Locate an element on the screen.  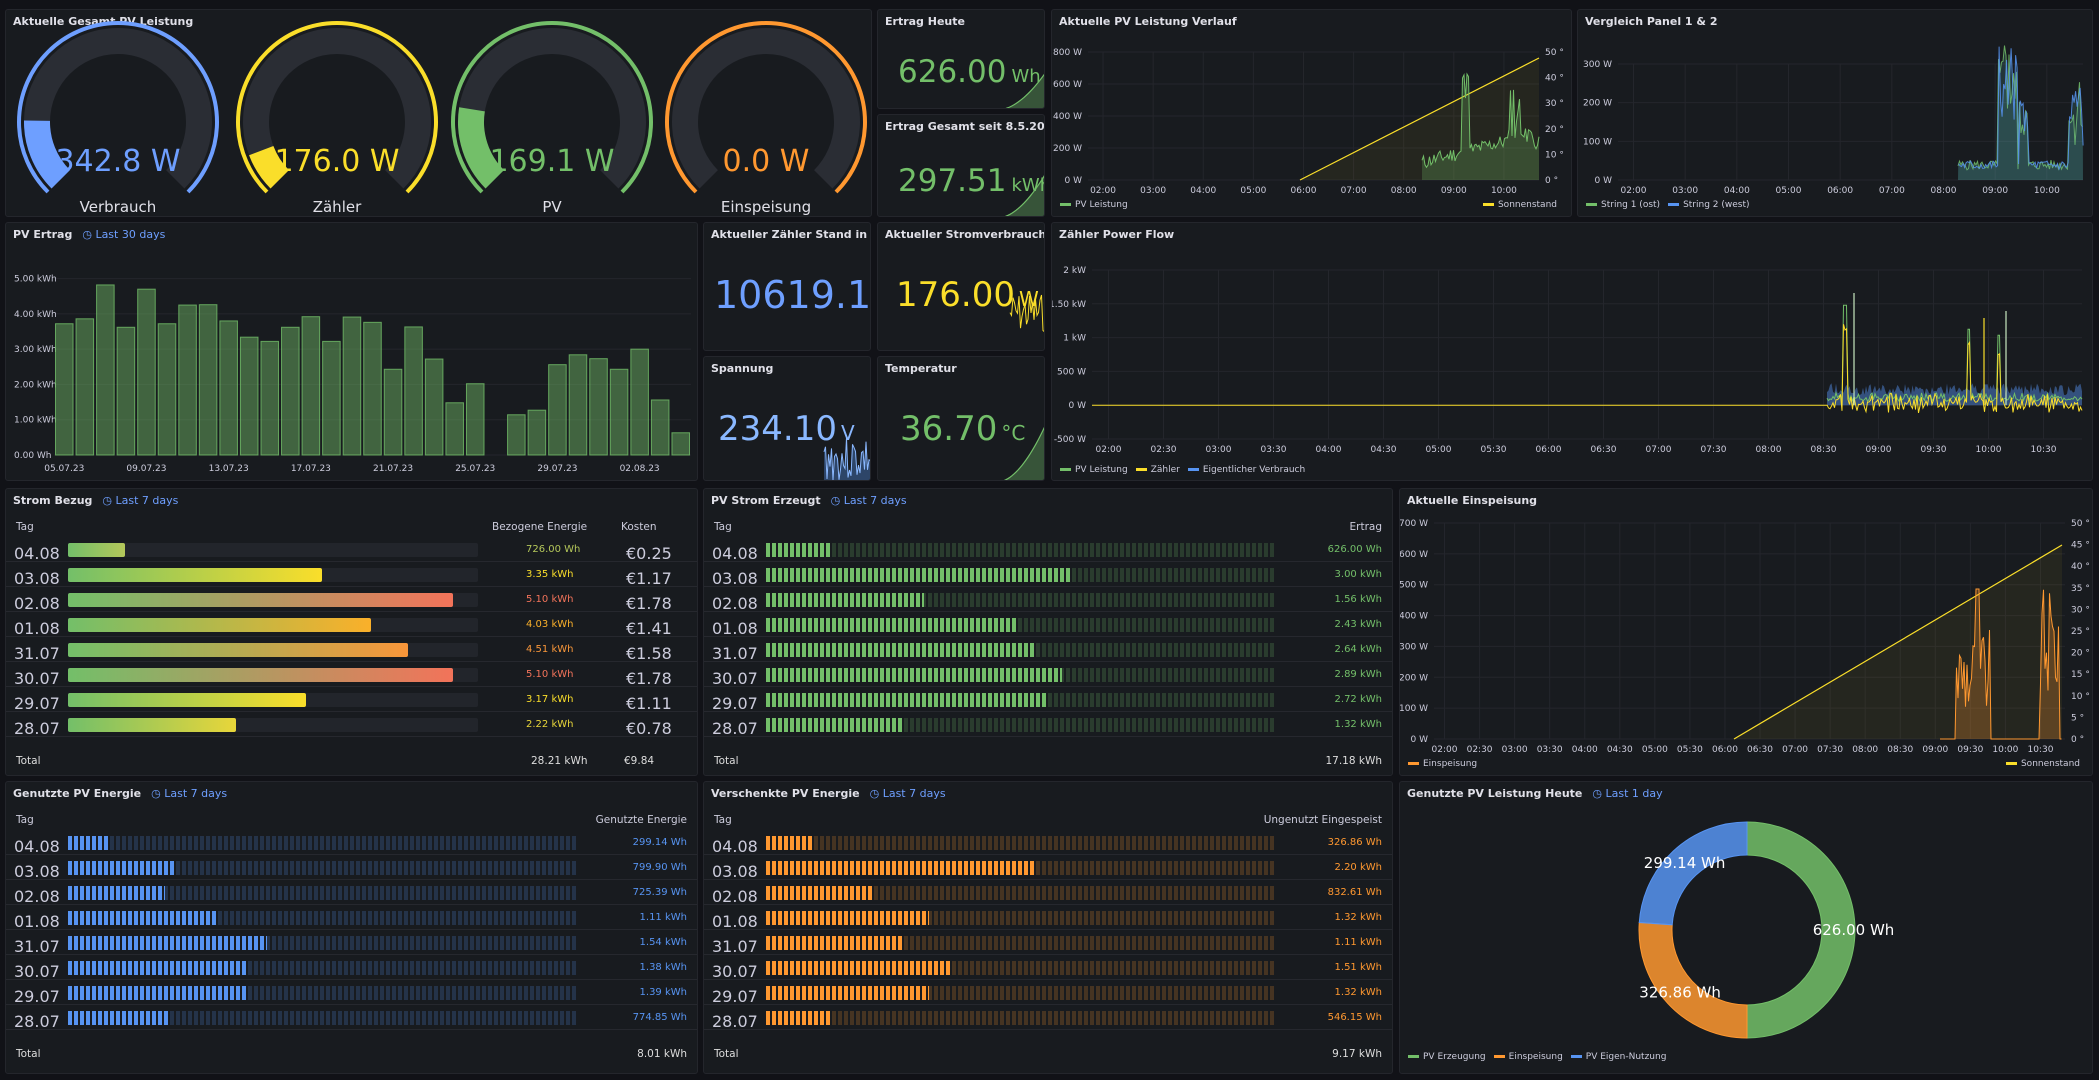
table-row: 31.07 1.54 kWh is located at coordinates (351, 943).